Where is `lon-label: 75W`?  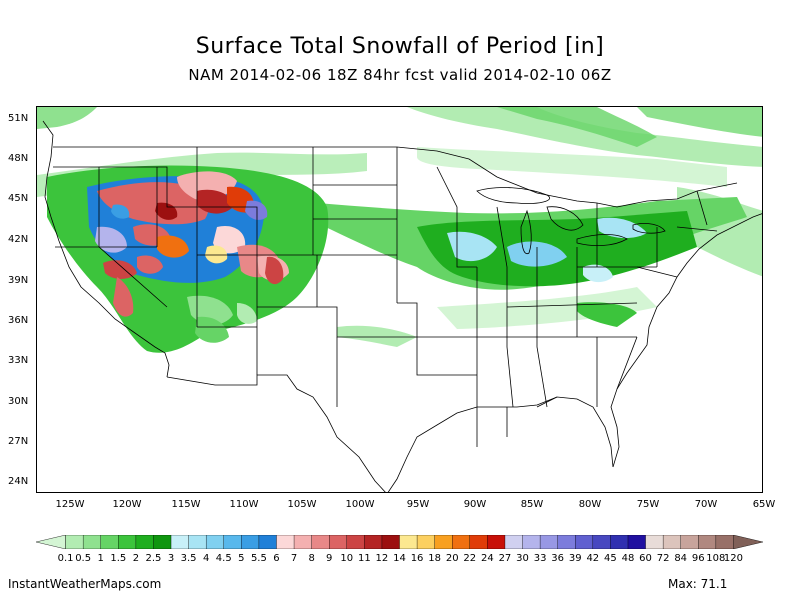 lon-label: 75W is located at coordinates (648, 504).